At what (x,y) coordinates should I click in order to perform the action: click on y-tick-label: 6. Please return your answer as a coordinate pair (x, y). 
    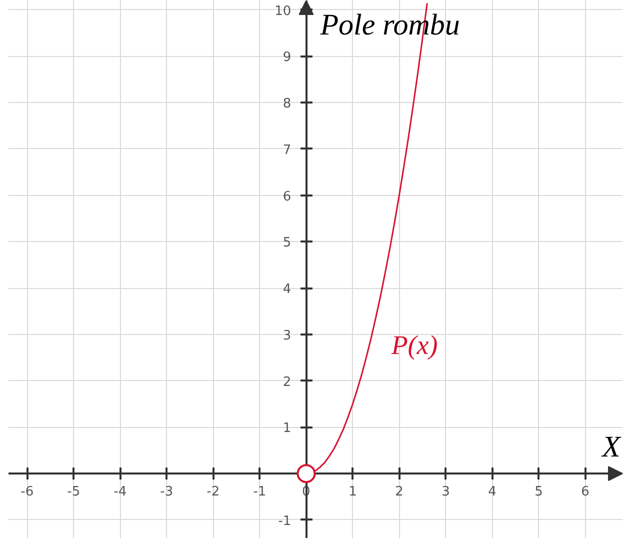
    Looking at the image, I should click on (287, 196).